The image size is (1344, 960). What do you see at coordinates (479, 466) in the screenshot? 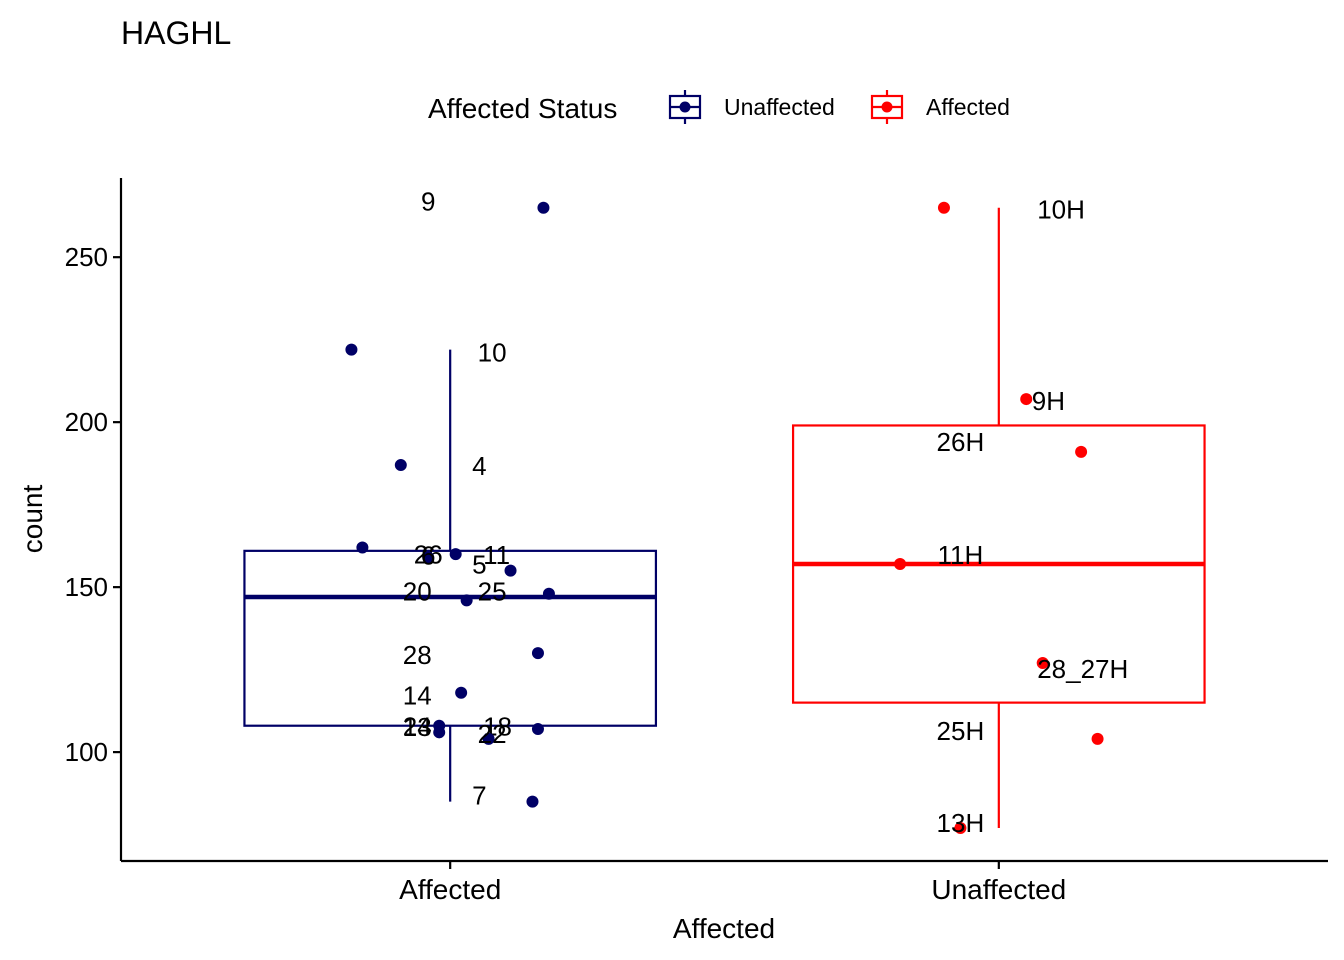
I see `data-label: 4` at bounding box center [479, 466].